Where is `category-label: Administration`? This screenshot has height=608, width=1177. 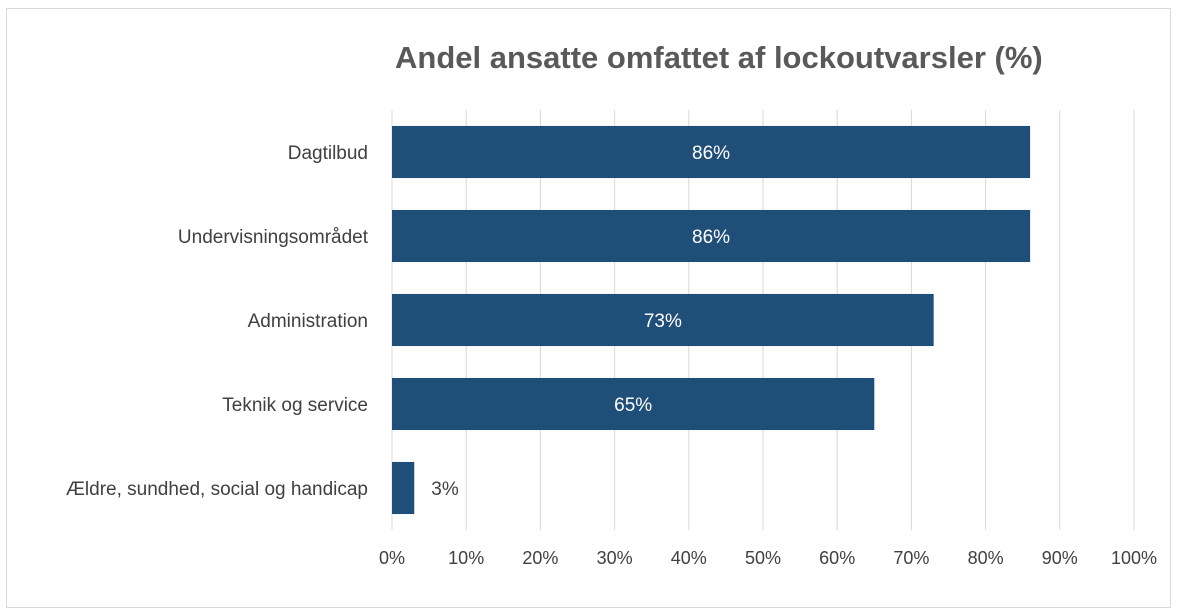
category-label: Administration is located at coordinates (308, 321).